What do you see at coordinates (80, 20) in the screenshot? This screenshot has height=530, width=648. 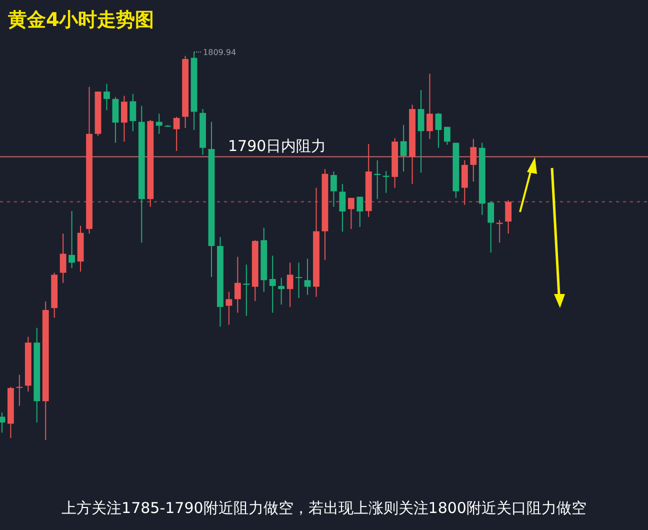 I see `chart-title: 黄金4小时走势图` at bounding box center [80, 20].